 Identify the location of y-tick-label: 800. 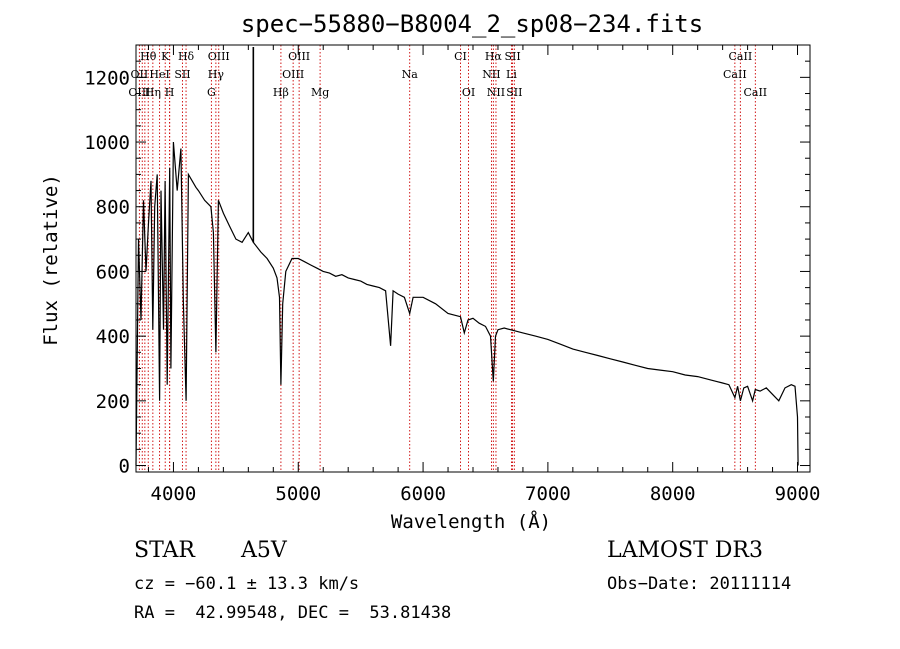
(113, 208).